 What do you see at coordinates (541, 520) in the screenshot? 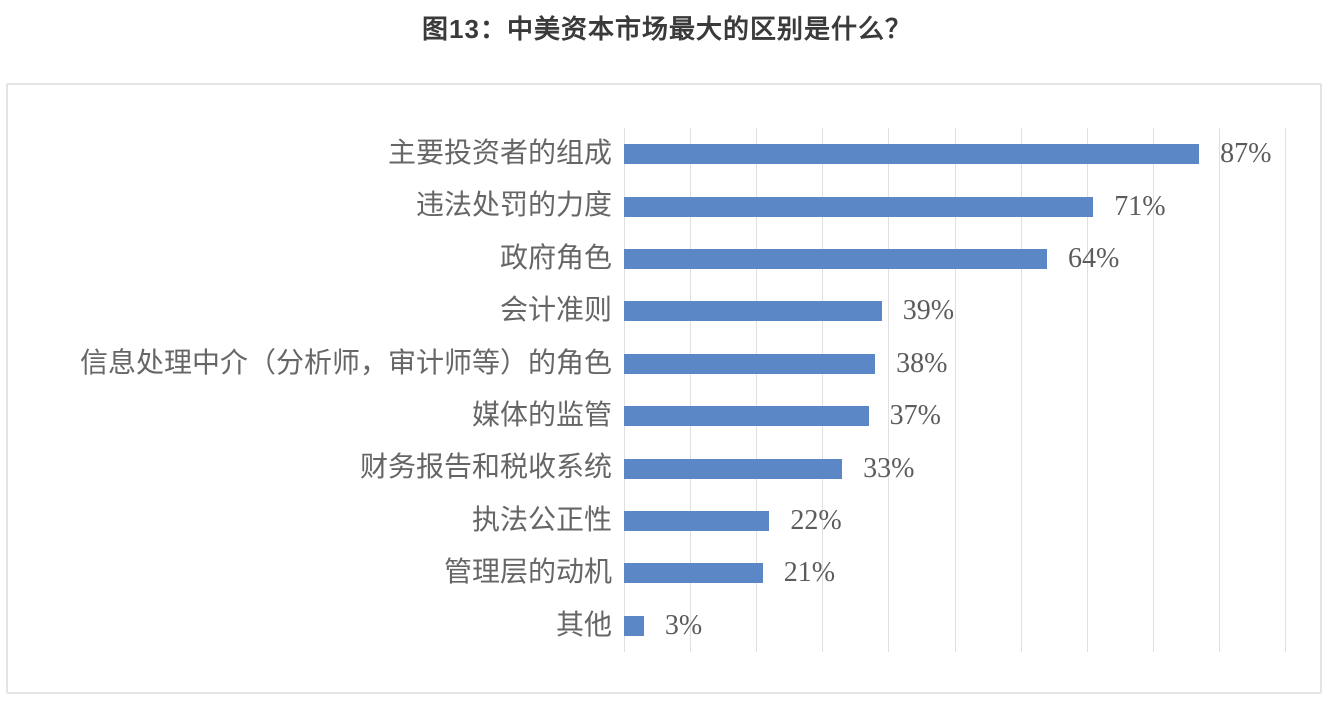
I see `category-label: 执法公正性` at bounding box center [541, 520].